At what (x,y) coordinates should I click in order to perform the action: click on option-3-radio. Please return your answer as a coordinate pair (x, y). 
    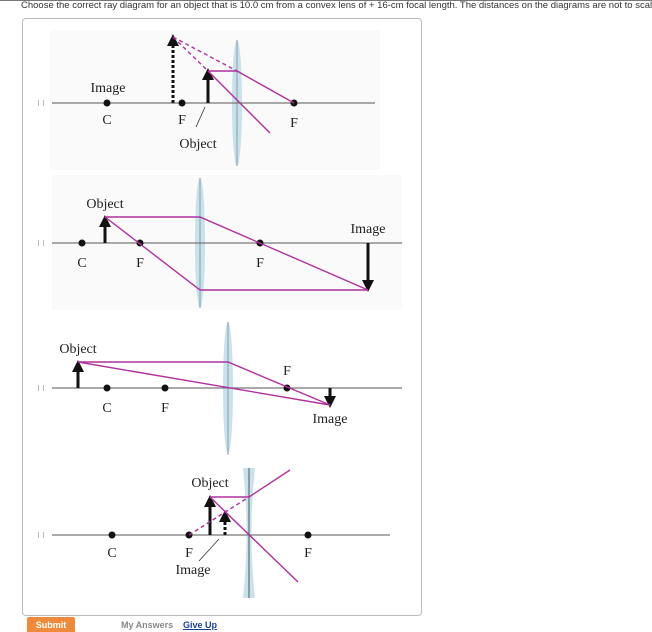
    Looking at the image, I should click on (41, 388).